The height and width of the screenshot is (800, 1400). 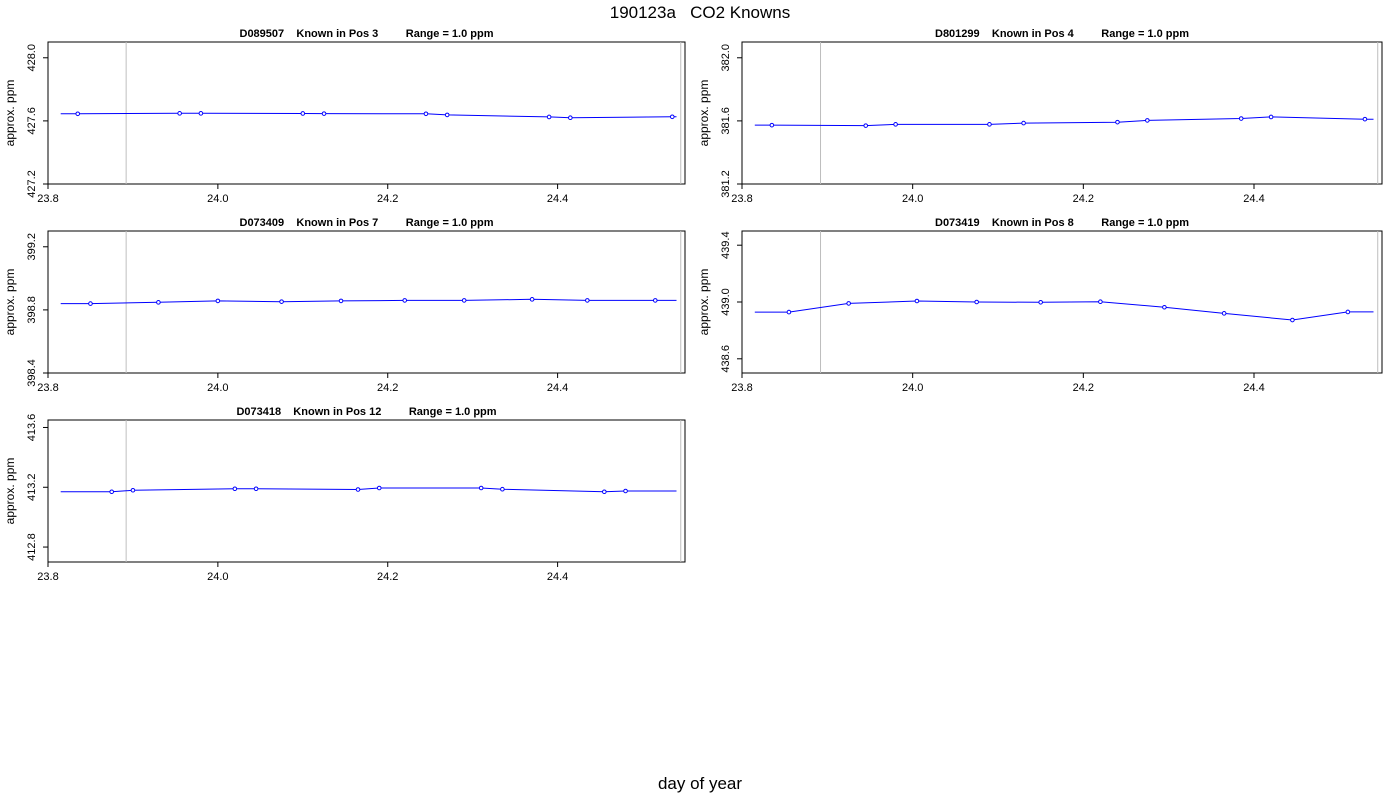 What do you see at coordinates (32, 58) in the screenshot?
I see `y-tick-label: 428.0` at bounding box center [32, 58].